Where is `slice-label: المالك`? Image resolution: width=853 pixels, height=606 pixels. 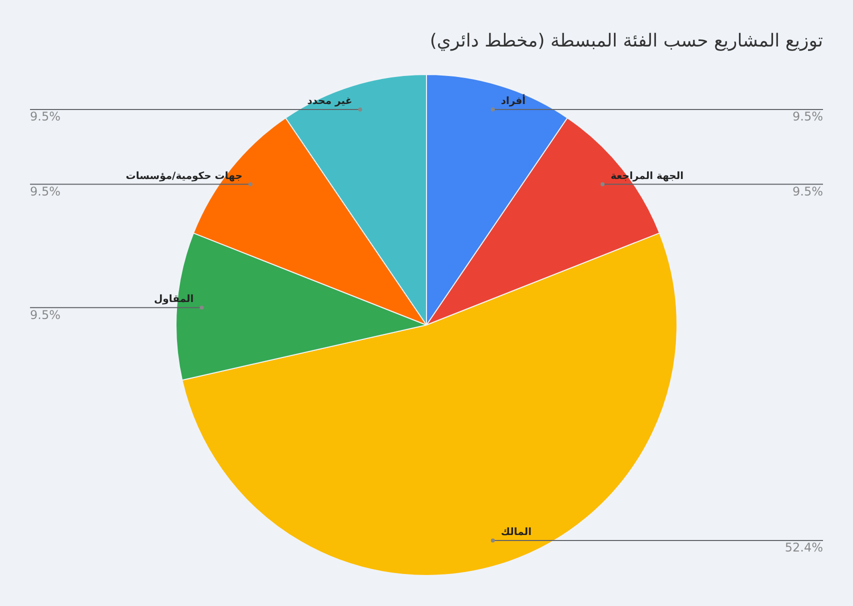 slice-label: المالك is located at coordinates (516, 532).